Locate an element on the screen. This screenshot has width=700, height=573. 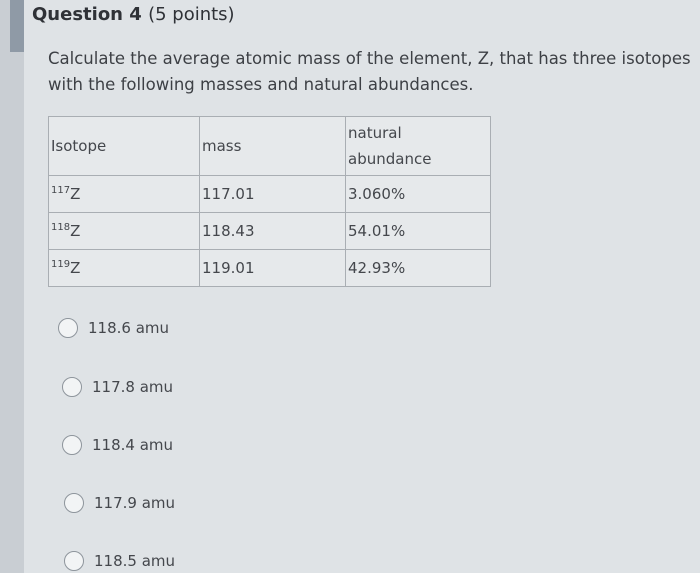
option-label: 117.8 amu is located at coordinates (133, 387).